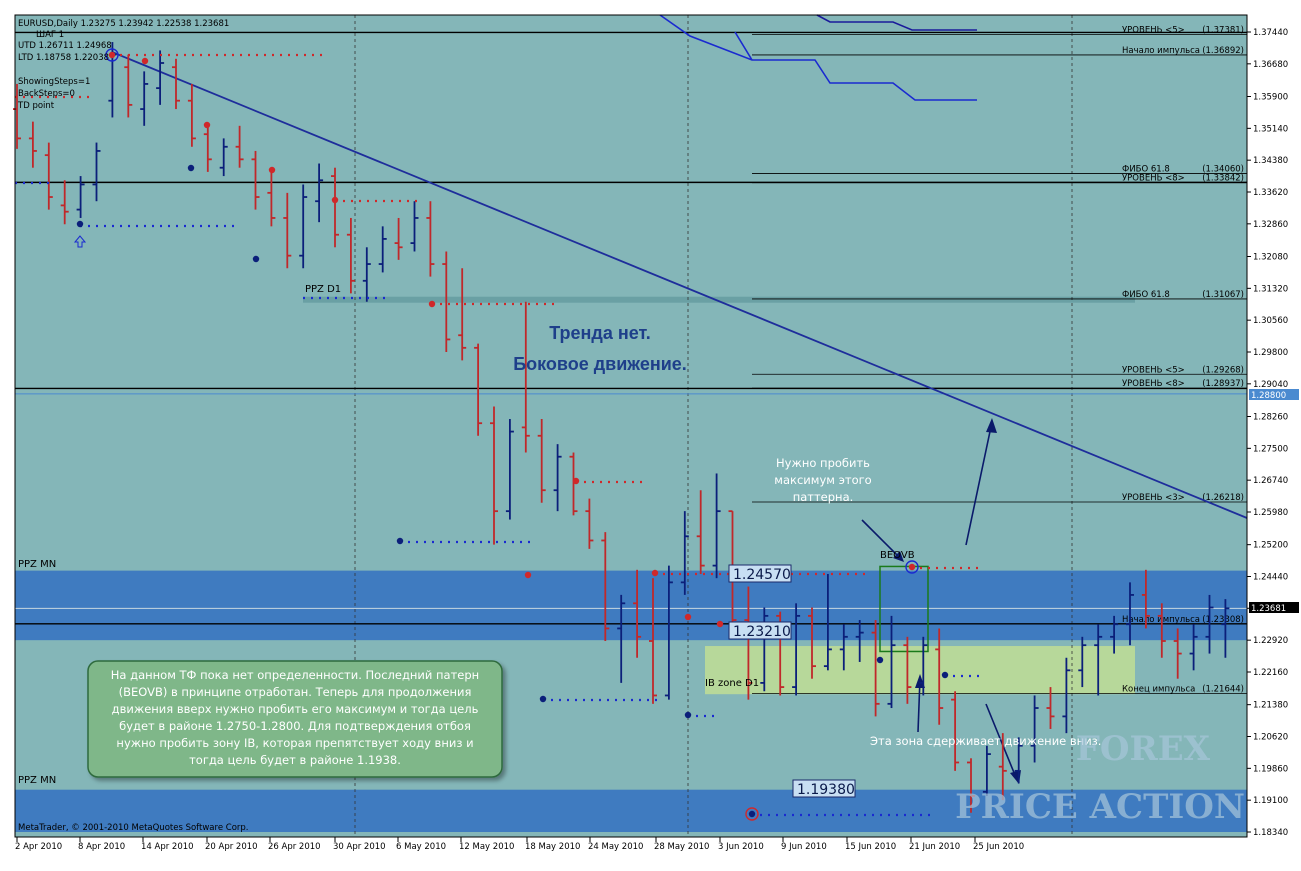 The image size is (1301, 871). What do you see at coordinates (421, 847) in the screenshot?
I see `x-tick-label-6: 6 May 2010` at bounding box center [421, 847].